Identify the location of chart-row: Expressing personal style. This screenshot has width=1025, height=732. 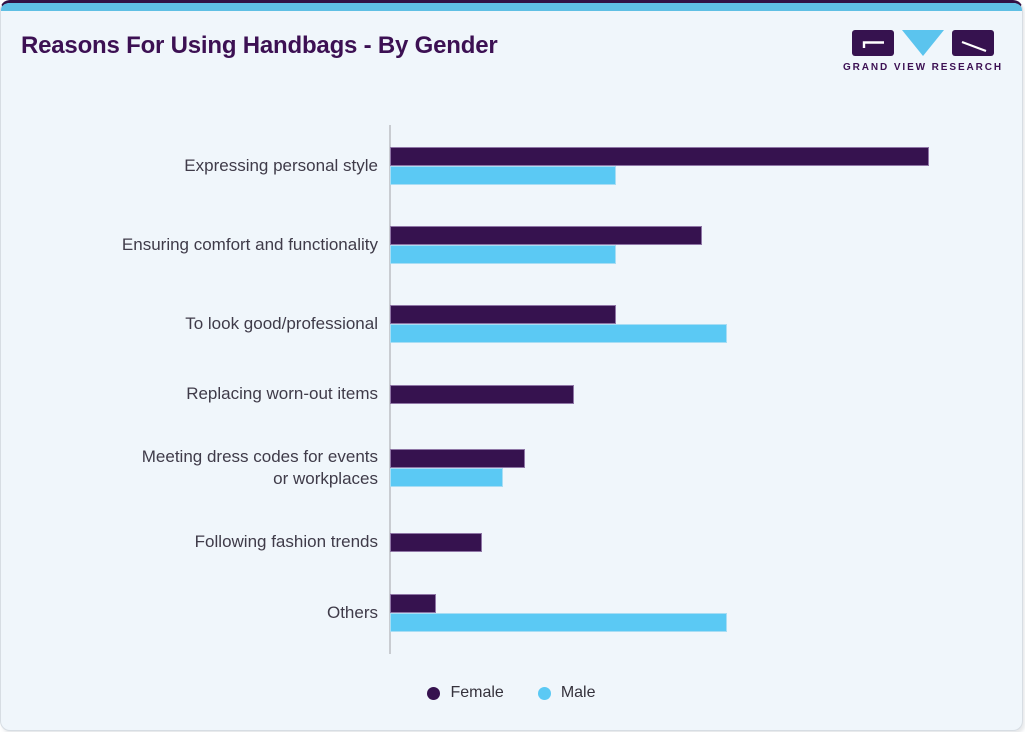
(511, 166).